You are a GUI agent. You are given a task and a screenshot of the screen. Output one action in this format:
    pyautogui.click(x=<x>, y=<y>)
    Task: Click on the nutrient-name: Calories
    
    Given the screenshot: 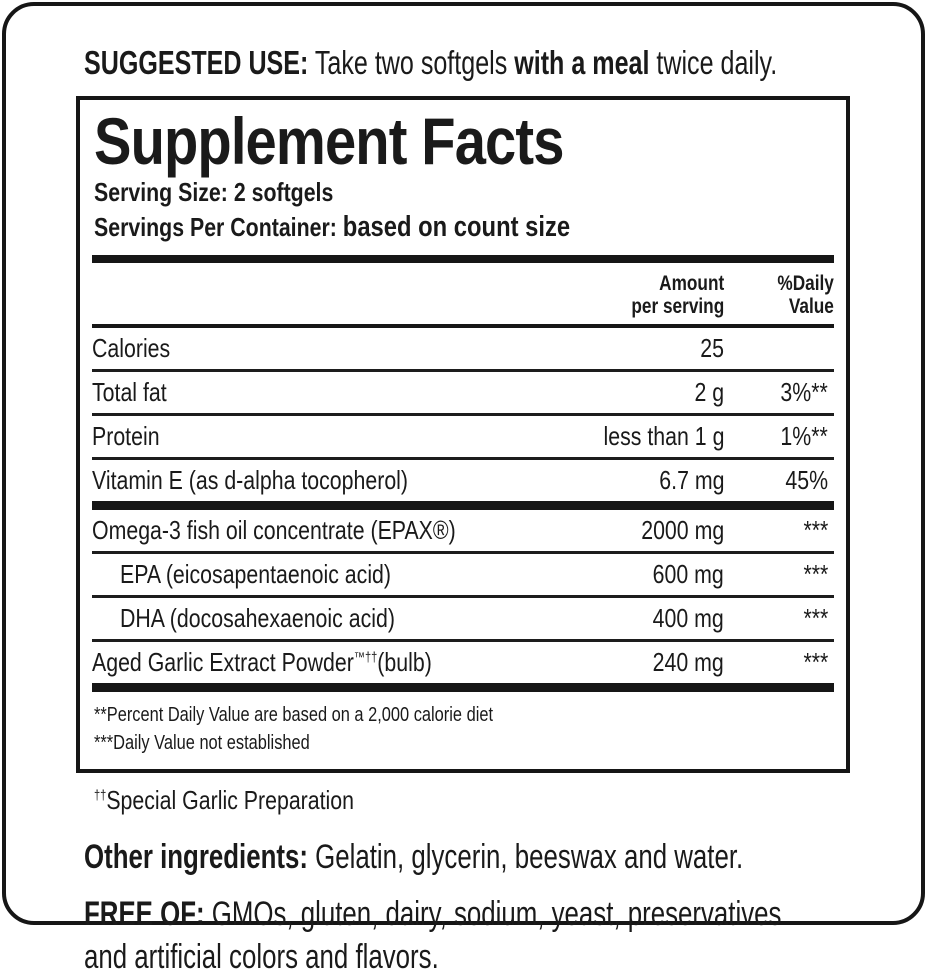 What is the action you would take?
    pyautogui.click(x=131, y=347)
    